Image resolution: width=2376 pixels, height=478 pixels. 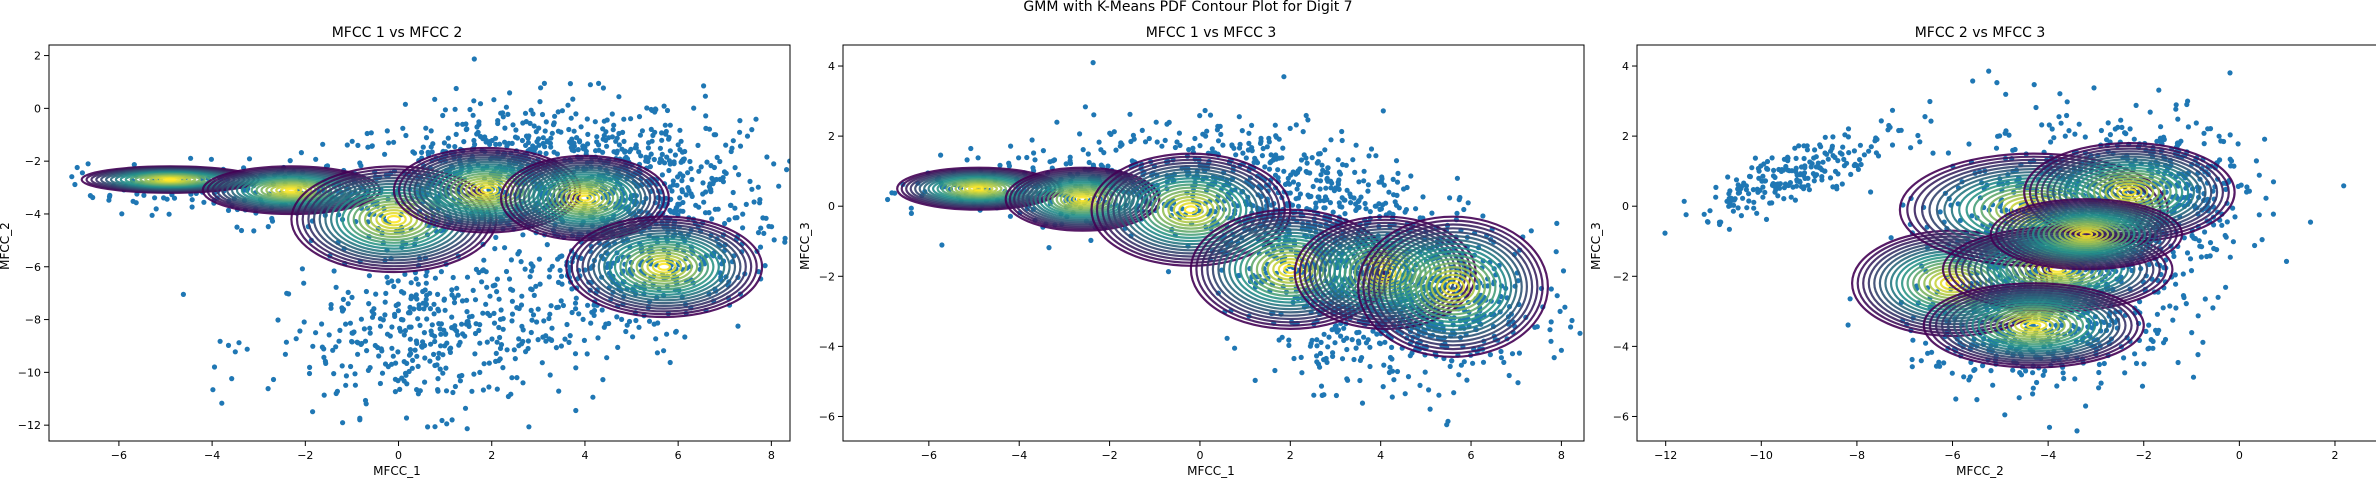 What do you see at coordinates (33, 320) in the screenshot?
I see `y-tick-label: −8` at bounding box center [33, 320].